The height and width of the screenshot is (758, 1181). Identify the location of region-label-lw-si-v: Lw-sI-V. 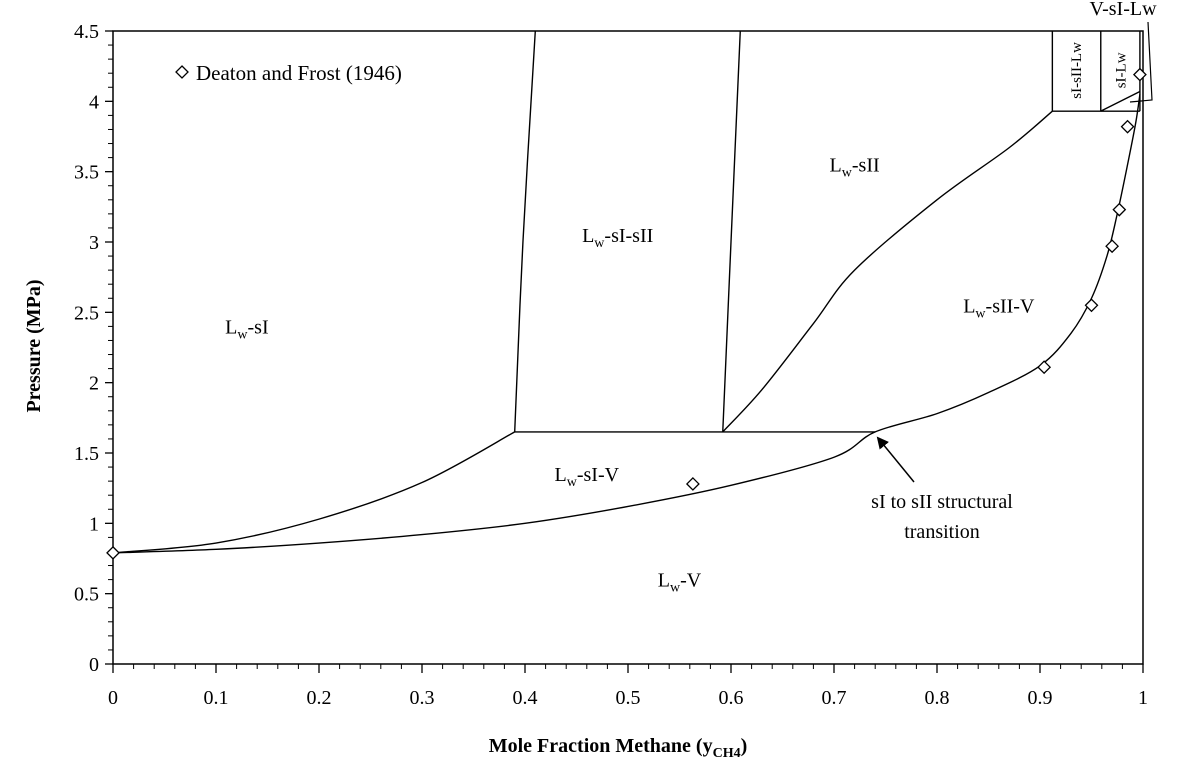
(587, 477).